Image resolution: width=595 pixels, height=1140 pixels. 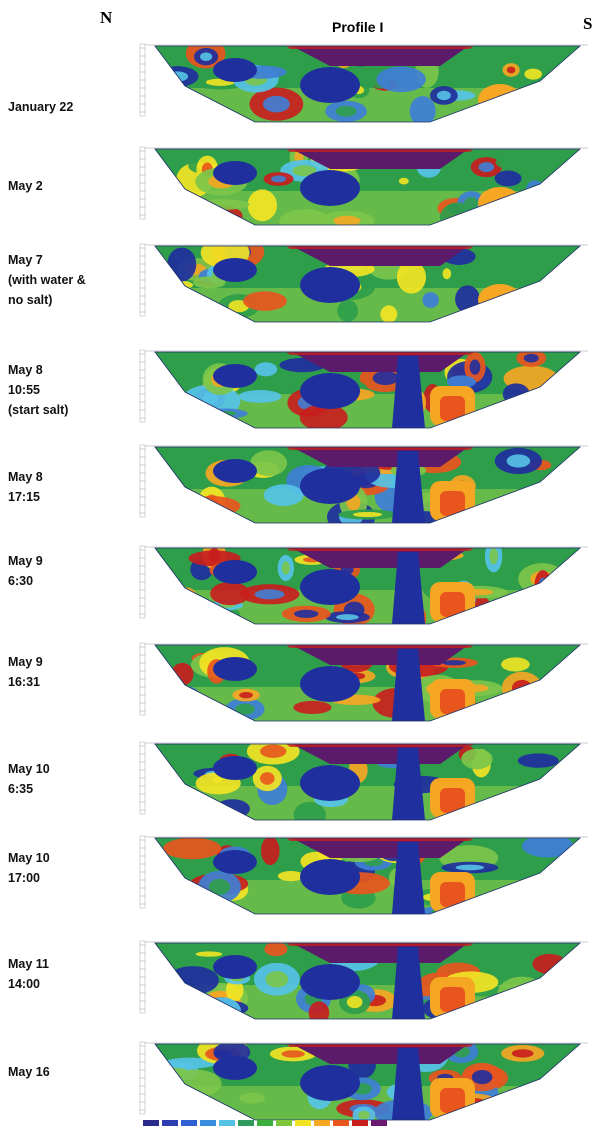 I want to click on panel-label-1: January 22, so click(x=40, y=107).